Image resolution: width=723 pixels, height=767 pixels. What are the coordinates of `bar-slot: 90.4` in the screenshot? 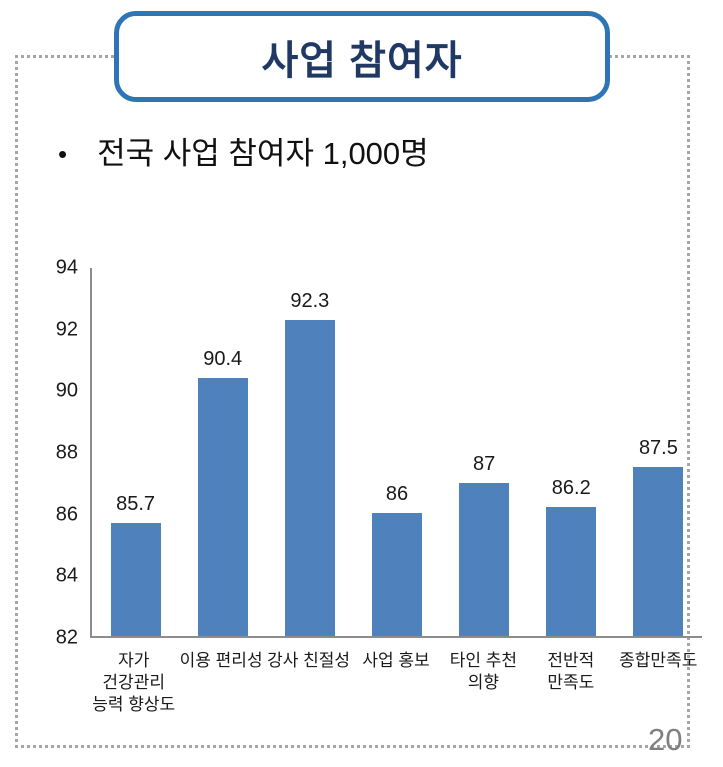 It's located at (222, 452).